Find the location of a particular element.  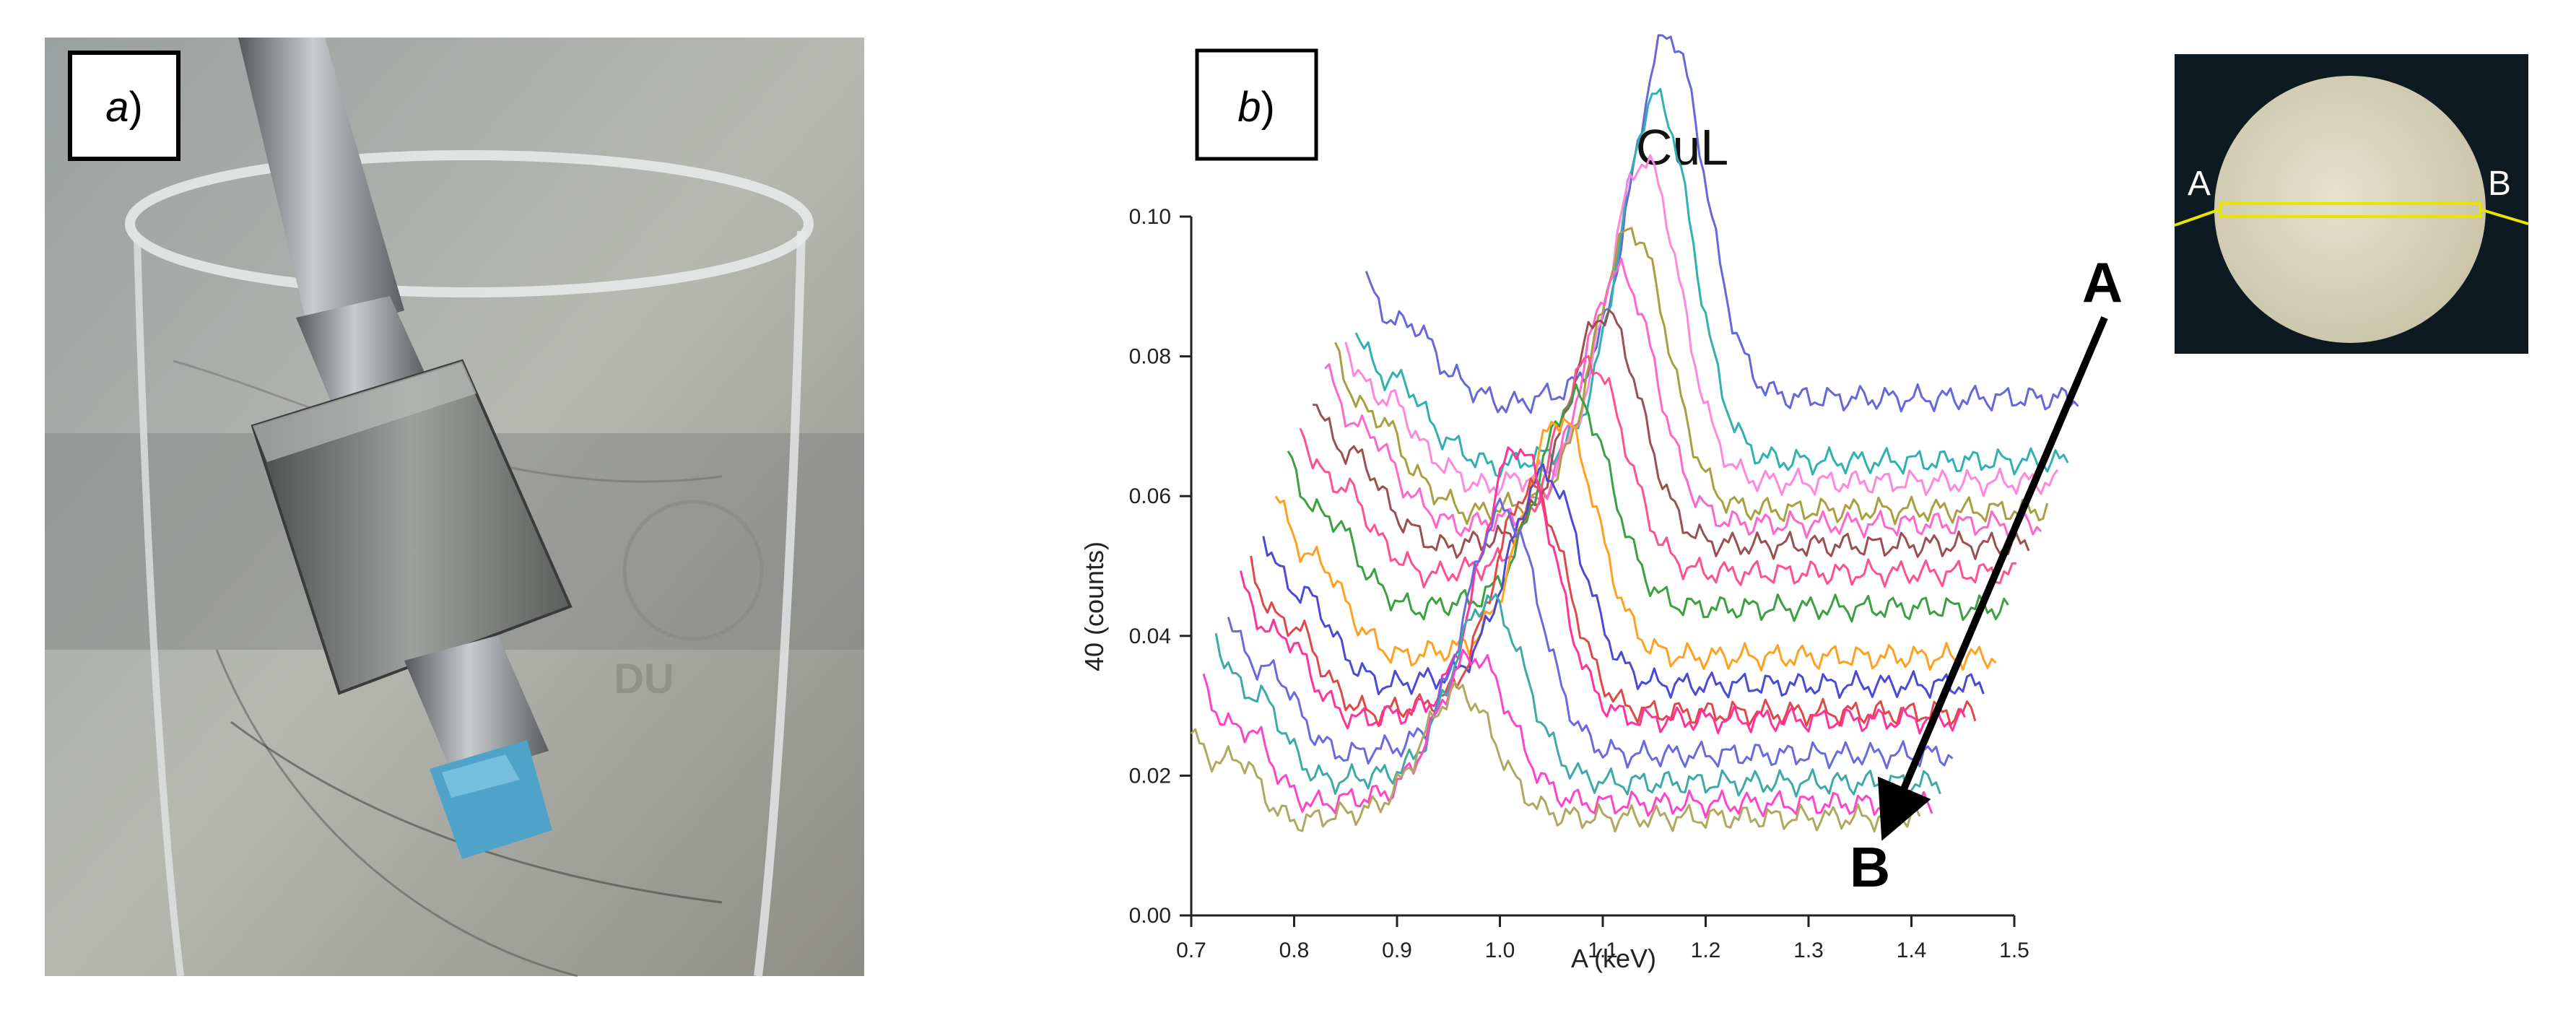

electrode-holder is located at coordinates (405, 448).